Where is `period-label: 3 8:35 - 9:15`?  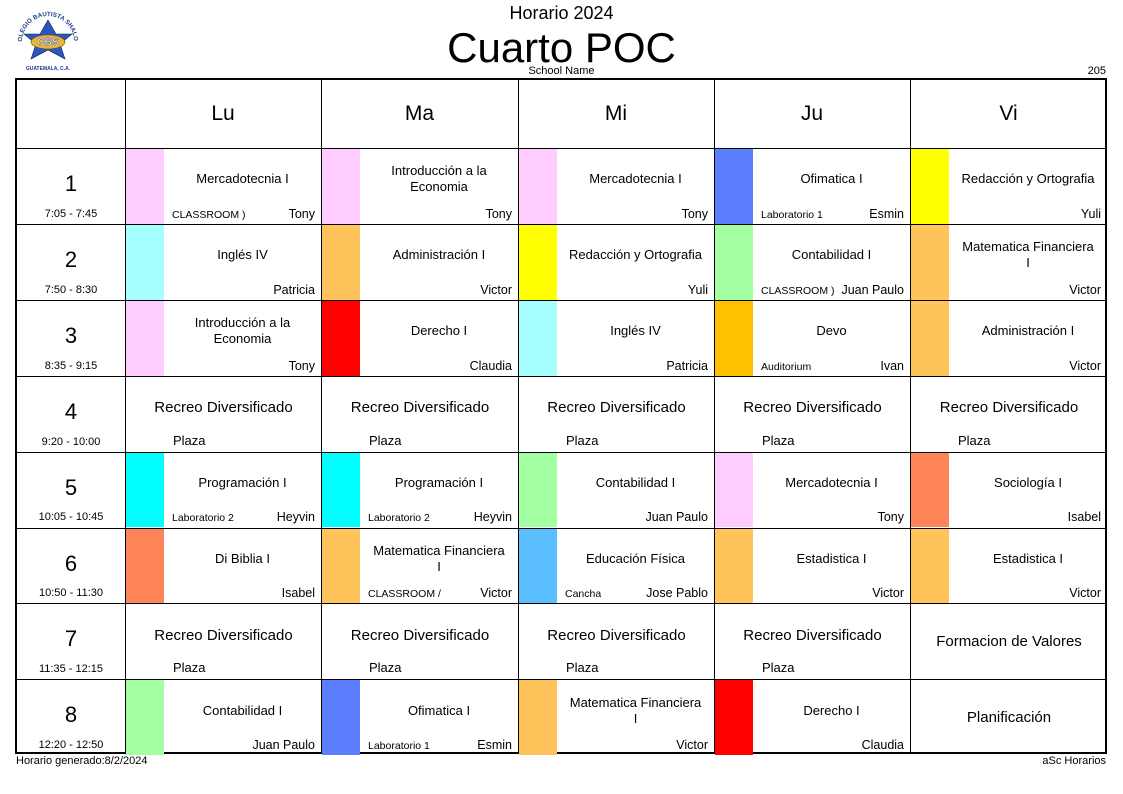 period-label: 3 8:35 - 9:15 is located at coordinates (71, 338).